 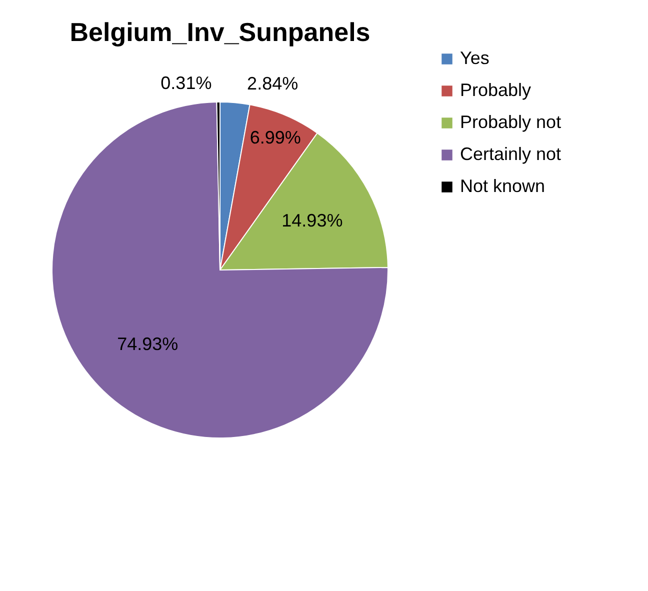 What do you see at coordinates (186, 83) in the screenshot?
I see `data-label: 0.31%` at bounding box center [186, 83].